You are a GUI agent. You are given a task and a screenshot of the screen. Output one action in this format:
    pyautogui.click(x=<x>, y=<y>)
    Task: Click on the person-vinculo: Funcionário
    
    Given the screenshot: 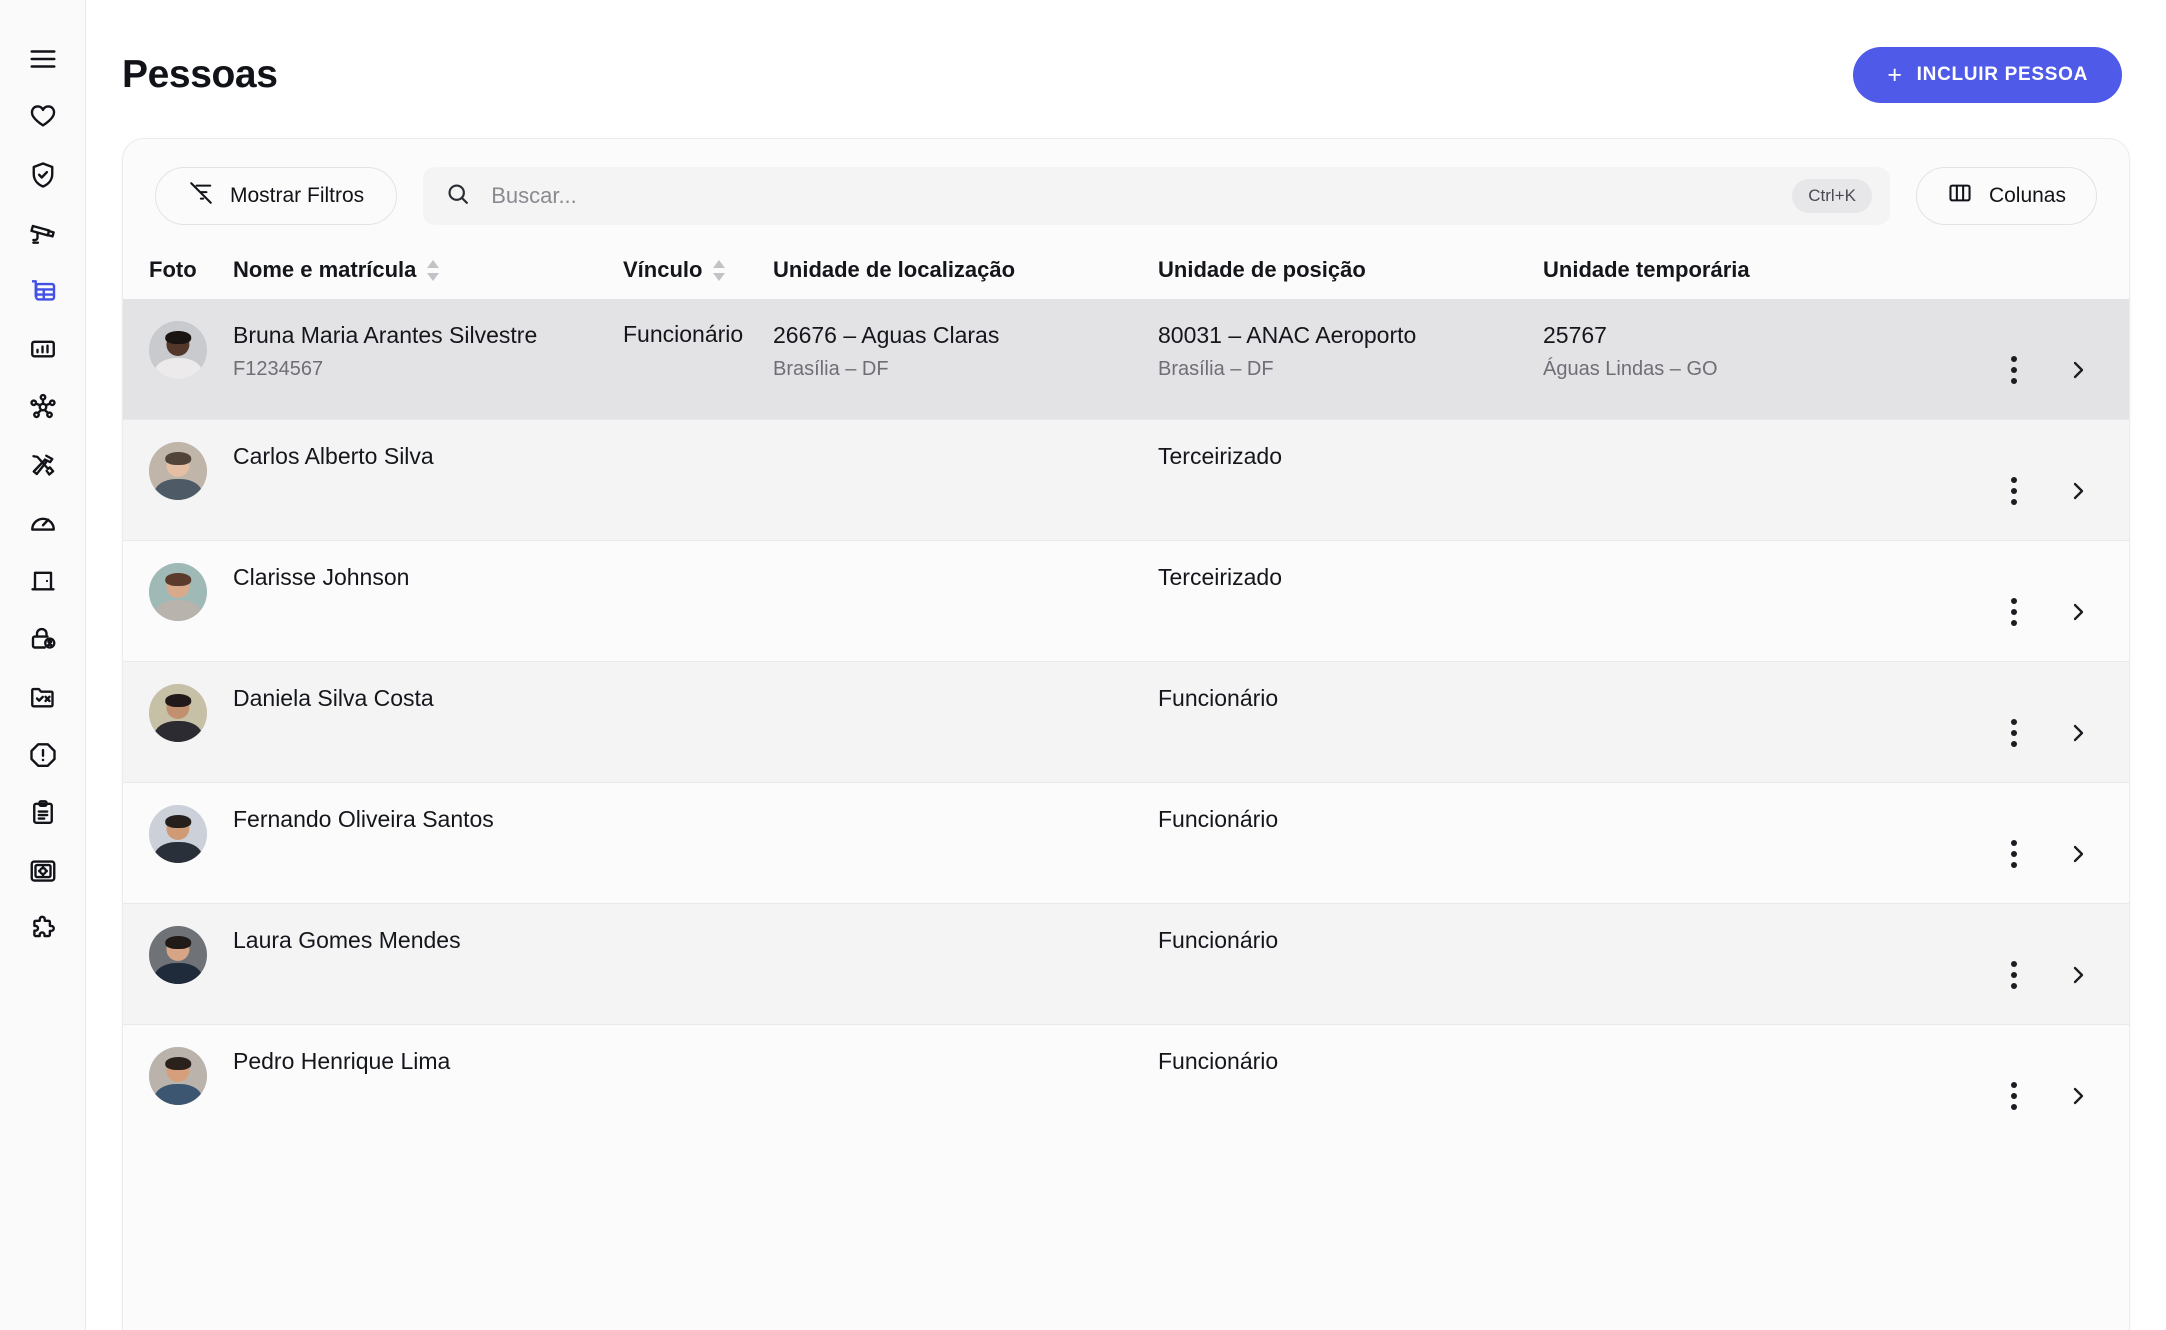 What is the action you would take?
    pyautogui.click(x=683, y=334)
    